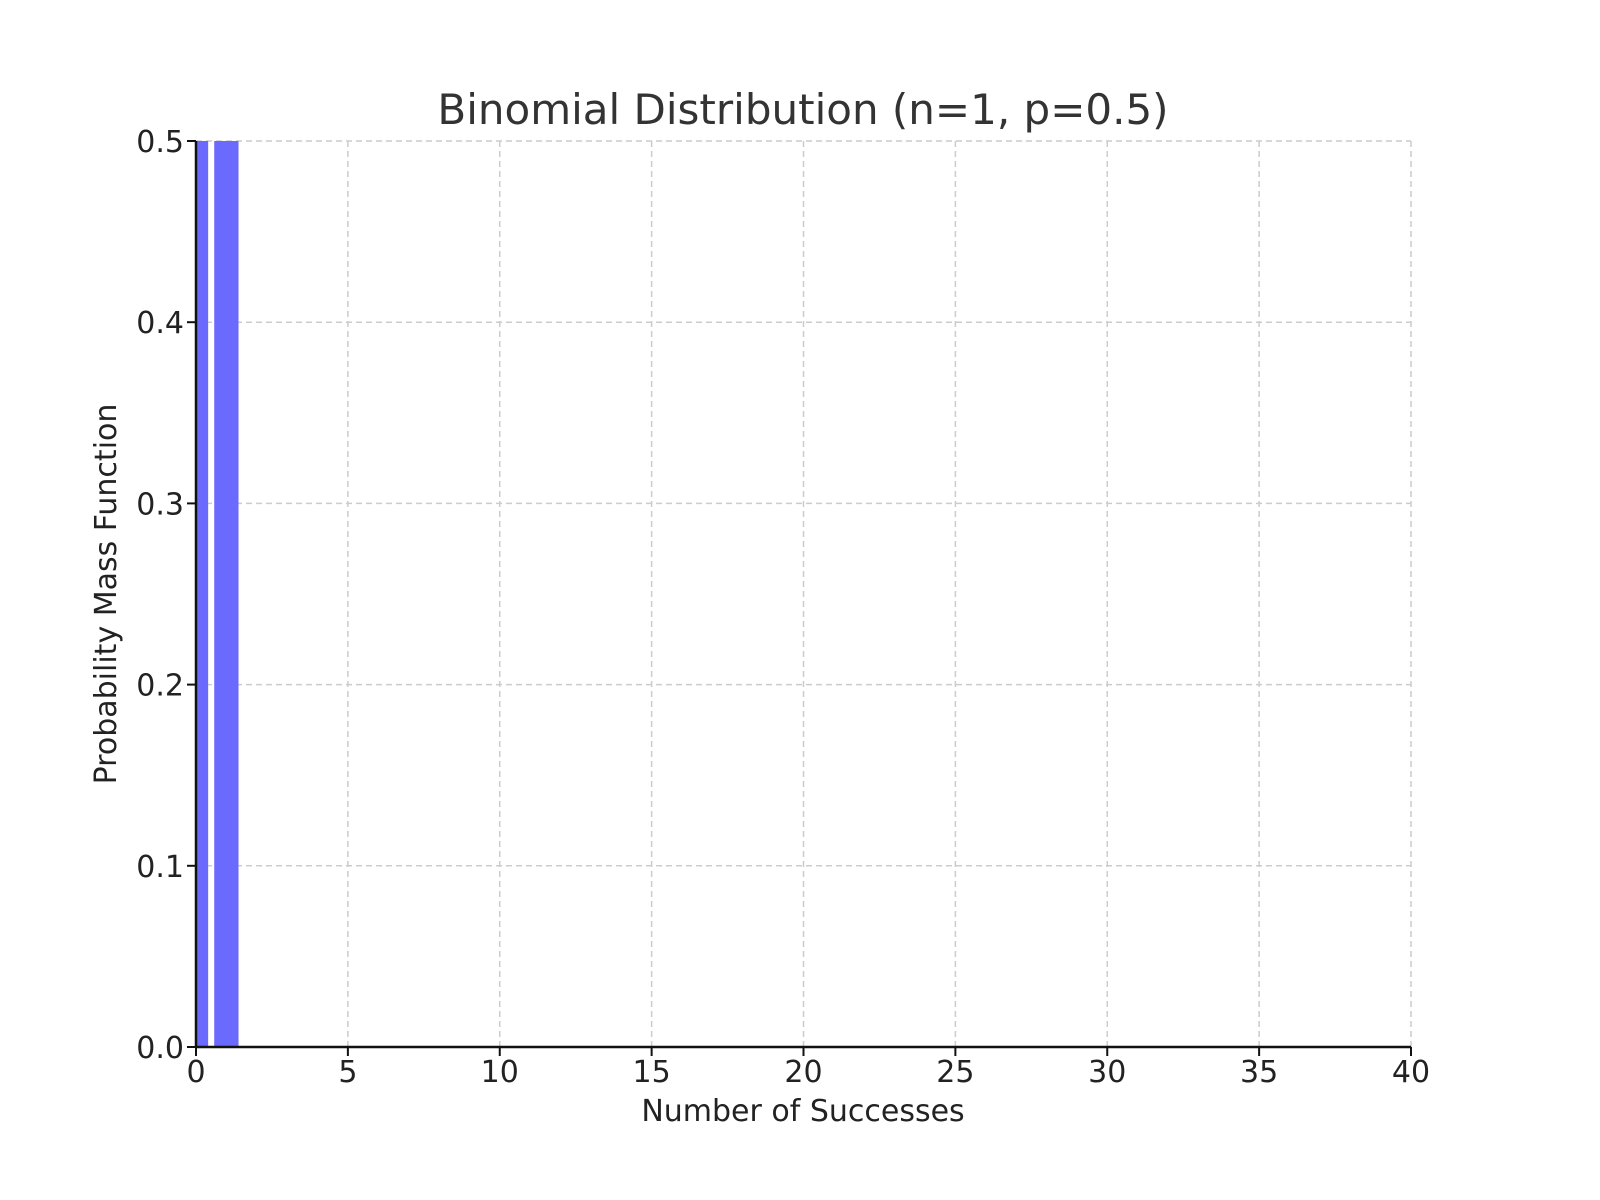 The height and width of the screenshot is (1200, 1600). What do you see at coordinates (160, 867) in the screenshot?
I see `y-tick-label: 0.1` at bounding box center [160, 867].